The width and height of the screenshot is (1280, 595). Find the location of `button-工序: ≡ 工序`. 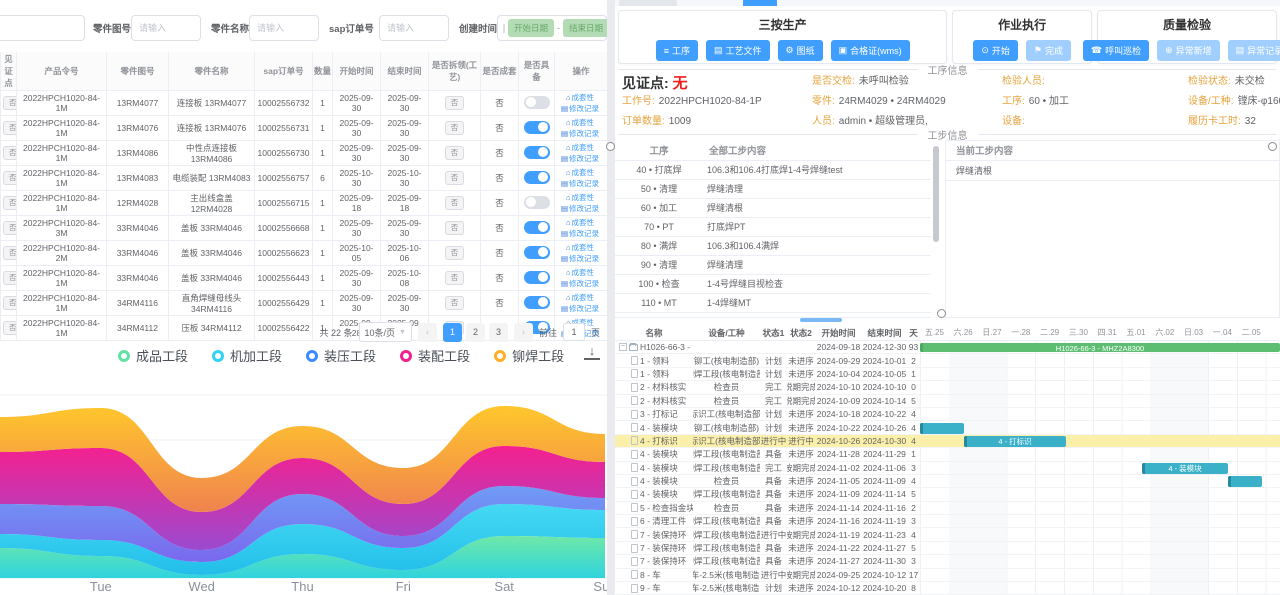

button-工序: ≡ 工序 is located at coordinates (676, 50).